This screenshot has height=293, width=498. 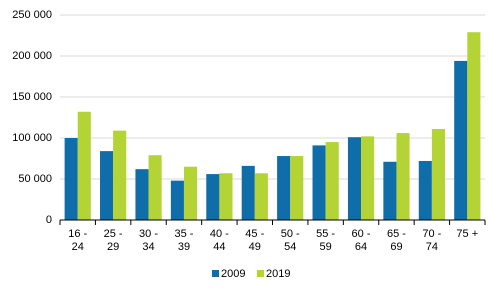 What do you see at coordinates (255, 240) in the screenshot?
I see `x-tick-label: 45 - 49` at bounding box center [255, 240].